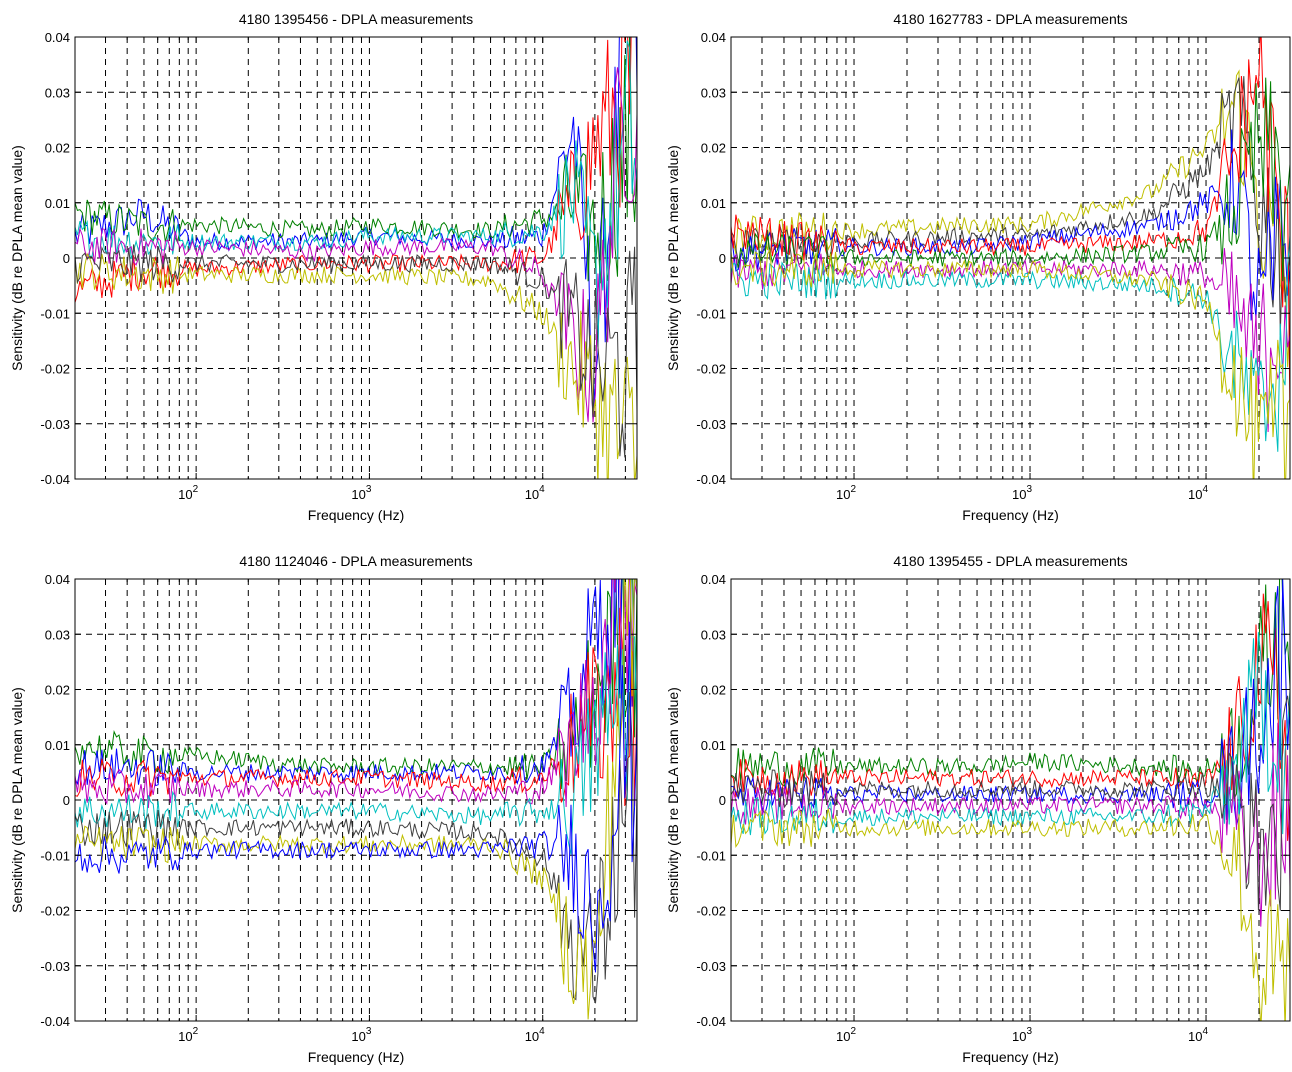 The image size is (1292, 1072). What do you see at coordinates (356, 19) in the screenshot?
I see `chart-title: 4180 1395456 - DPLA measurements` at bounding box center [356, 19].